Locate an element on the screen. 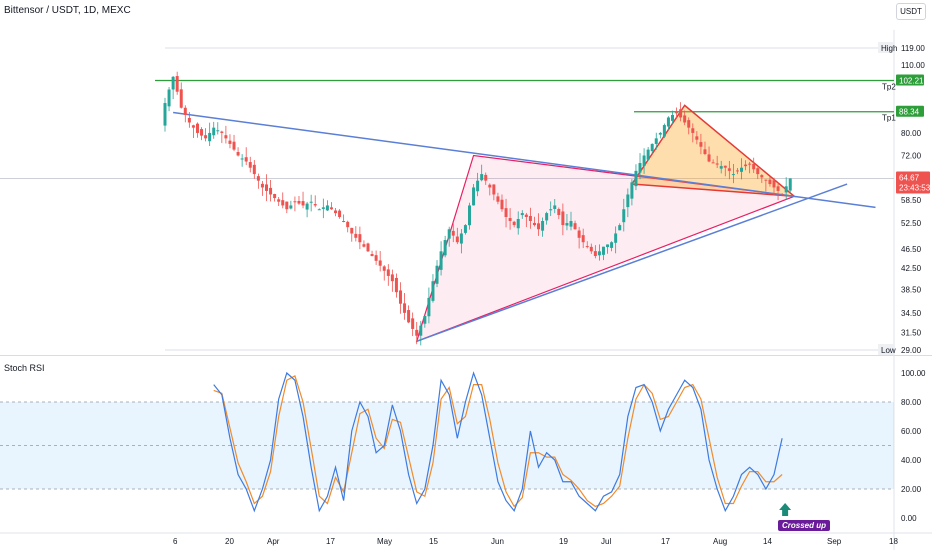  quote-currency-button: USDT is located at coordinates (911, 11).